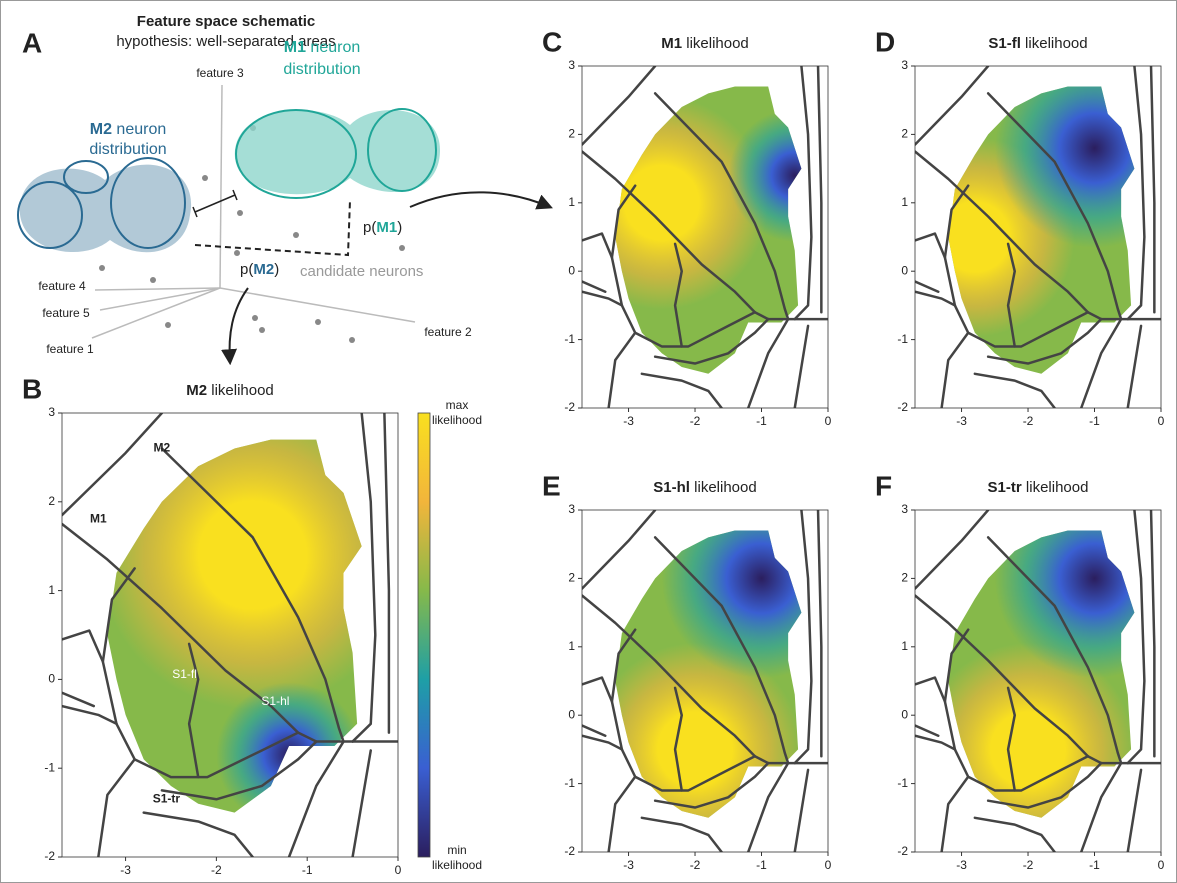 The width and height of the screenshot is (1177, 883). I want to click on m2-label: distribution, so click(127, 149).